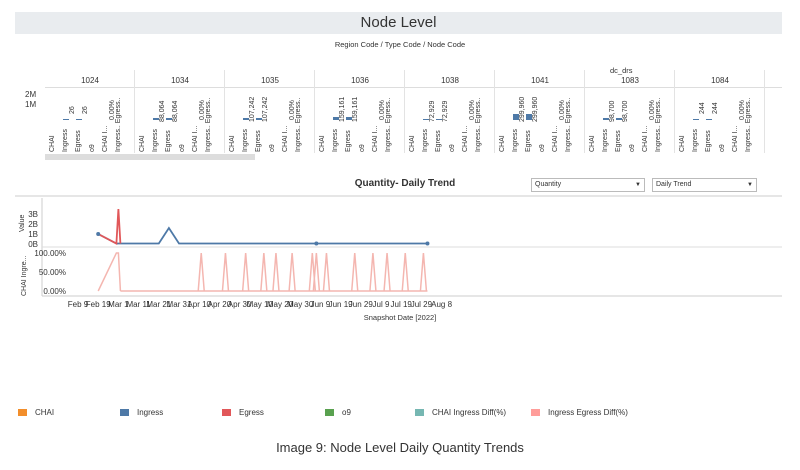 This screenshot has width=800, height=470. I want to click on legend-item: CHAI, so click(36, 412).